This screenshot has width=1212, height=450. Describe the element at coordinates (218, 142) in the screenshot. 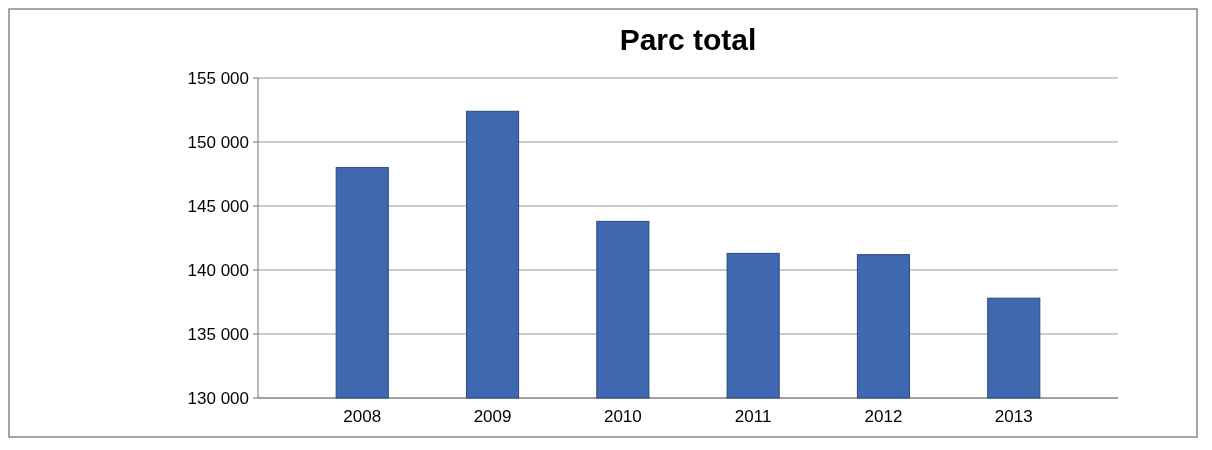

I see `y-tick-label: 150 000` at that location.